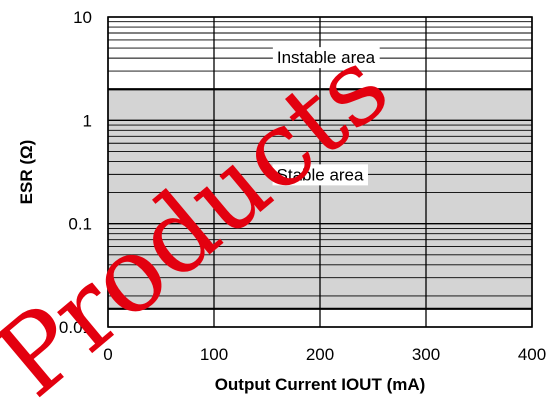 This screenshot has width=550, height=400. What do you see at coordinates (532, 354) in the screenshot?
I see `x-tick-label: 400` at bounding box center [532, 354].